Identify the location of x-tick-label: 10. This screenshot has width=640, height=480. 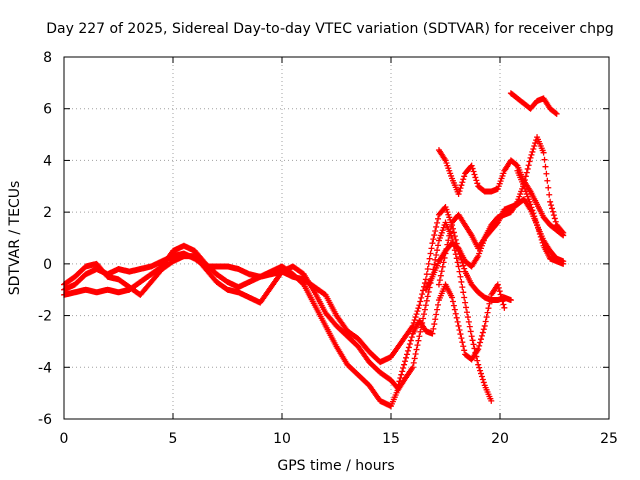
(282, 439).